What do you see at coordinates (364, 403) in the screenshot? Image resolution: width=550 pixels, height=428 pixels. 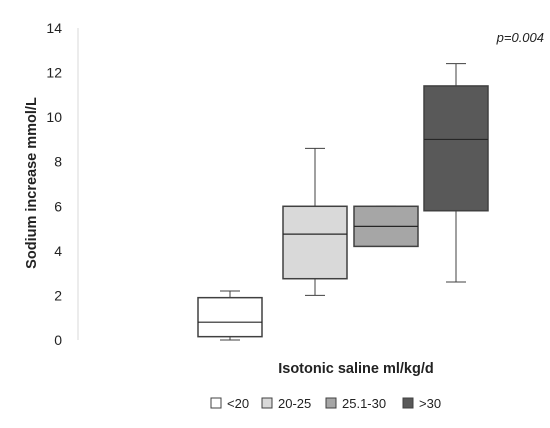 I see `legend-label: 25.1-30` at bounding box center [364, 403].